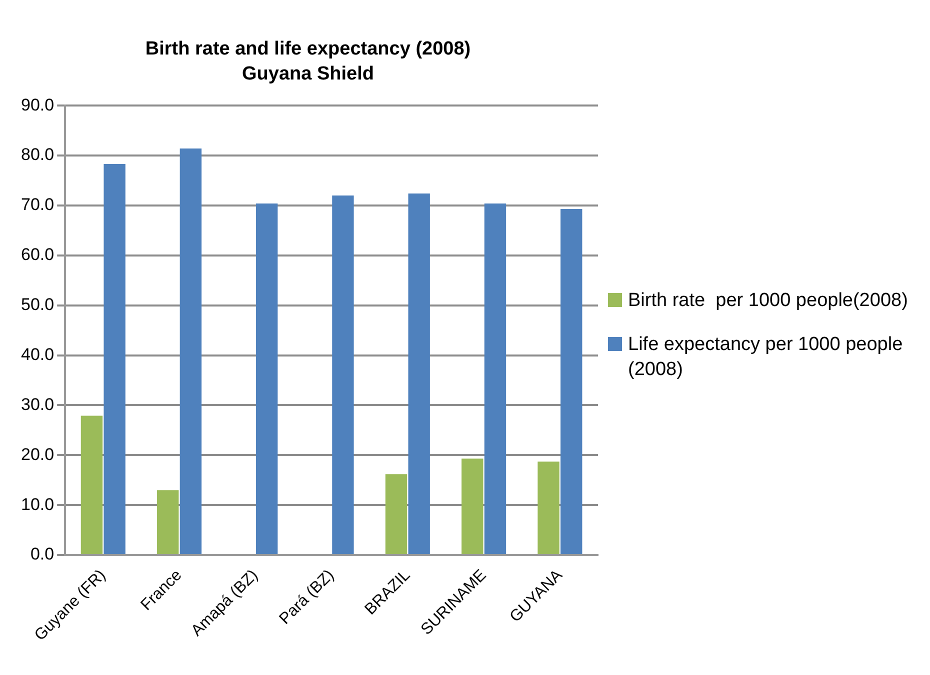 The height and width of the screenshot is (675, 930). I want to click on legend-label: Life expectancy per 1000 people (2008), so click(766, 357).